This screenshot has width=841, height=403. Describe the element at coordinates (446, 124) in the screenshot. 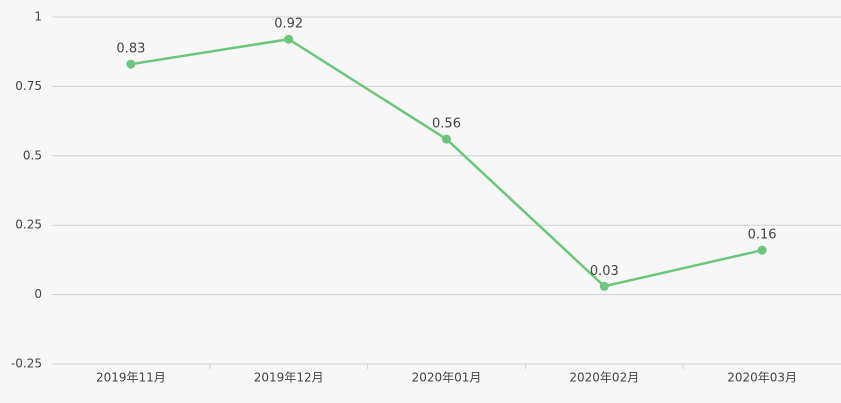

I see `data-label: 0.56` at that location.